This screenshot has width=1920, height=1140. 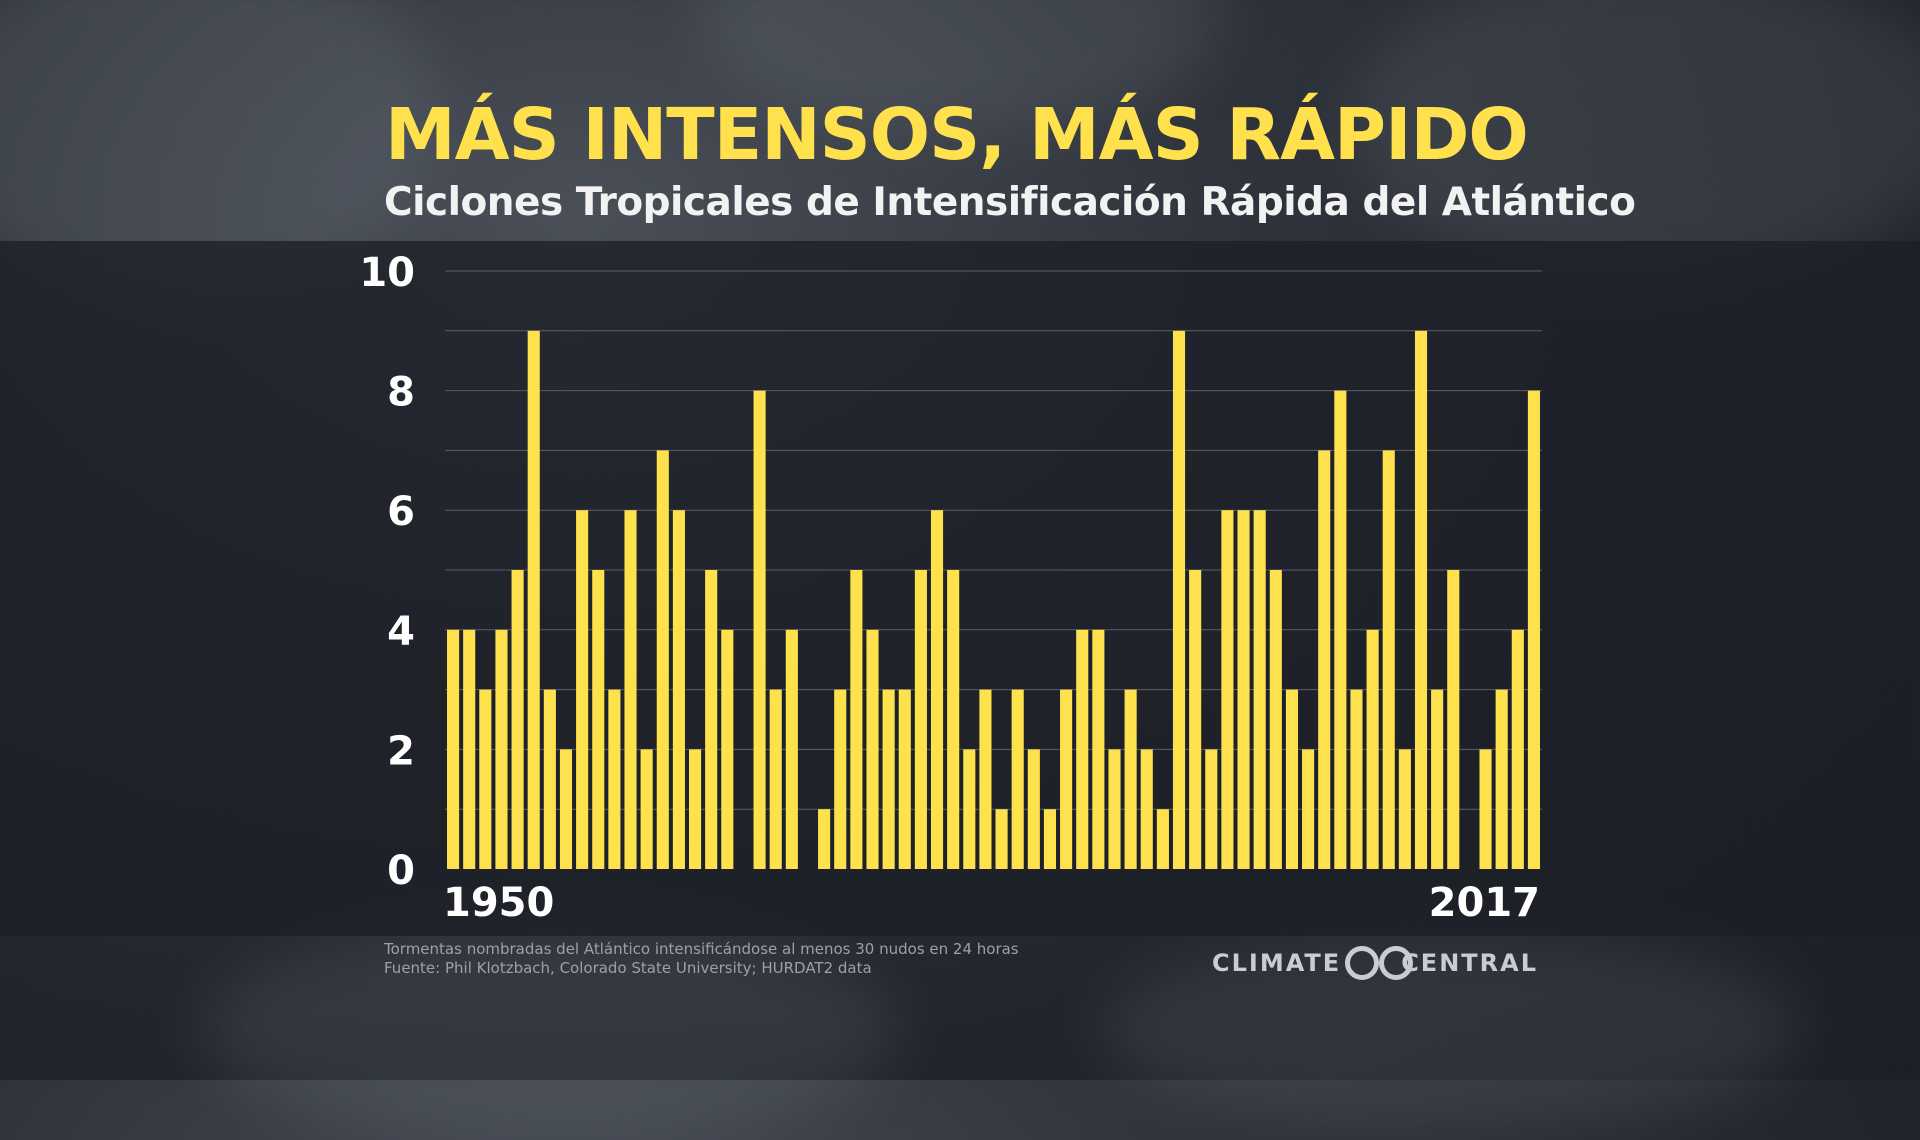 What do you see at coordinates (904, 779) in the screenshot?
I see `bar-1978` at bounding box center [904, 779].